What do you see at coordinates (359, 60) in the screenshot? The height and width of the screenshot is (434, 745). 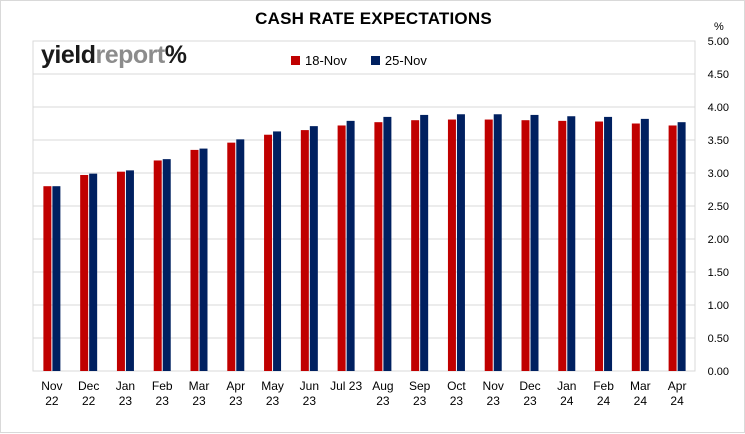 I see `chart-legend: 18-Nov 25-Nov` at bounding box center [359, 60].